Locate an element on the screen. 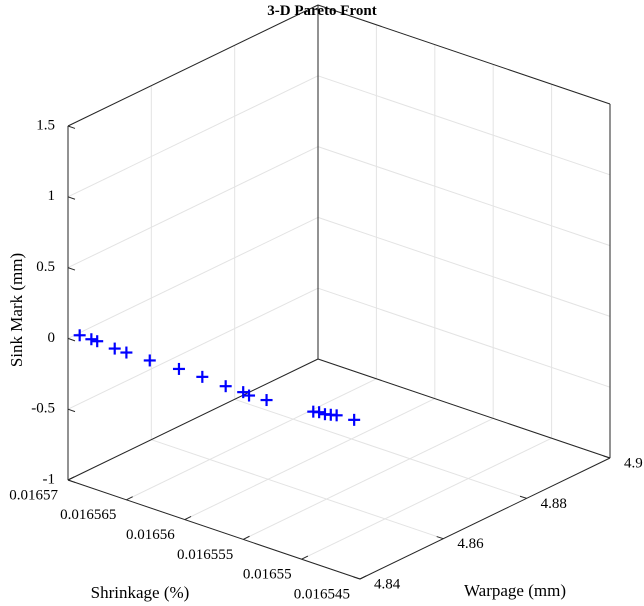  z-tick-label: 0.5 is located at coordinates (45, 267).